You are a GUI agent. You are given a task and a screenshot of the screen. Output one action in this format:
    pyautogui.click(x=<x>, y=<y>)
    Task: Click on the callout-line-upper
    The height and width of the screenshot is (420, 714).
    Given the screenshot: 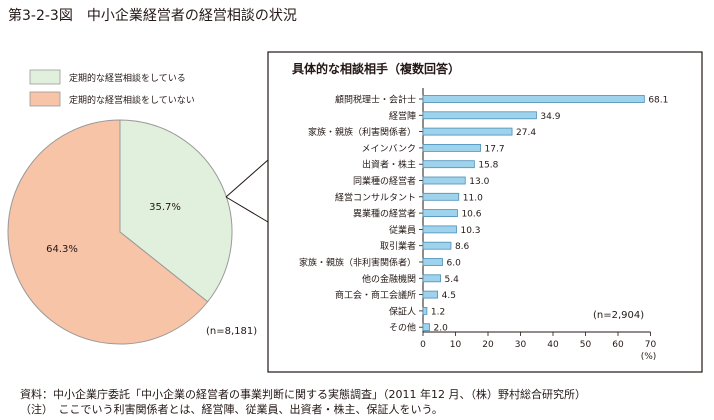 What is the action you would take?
    pyautogui.click(x=247, y=178)
    